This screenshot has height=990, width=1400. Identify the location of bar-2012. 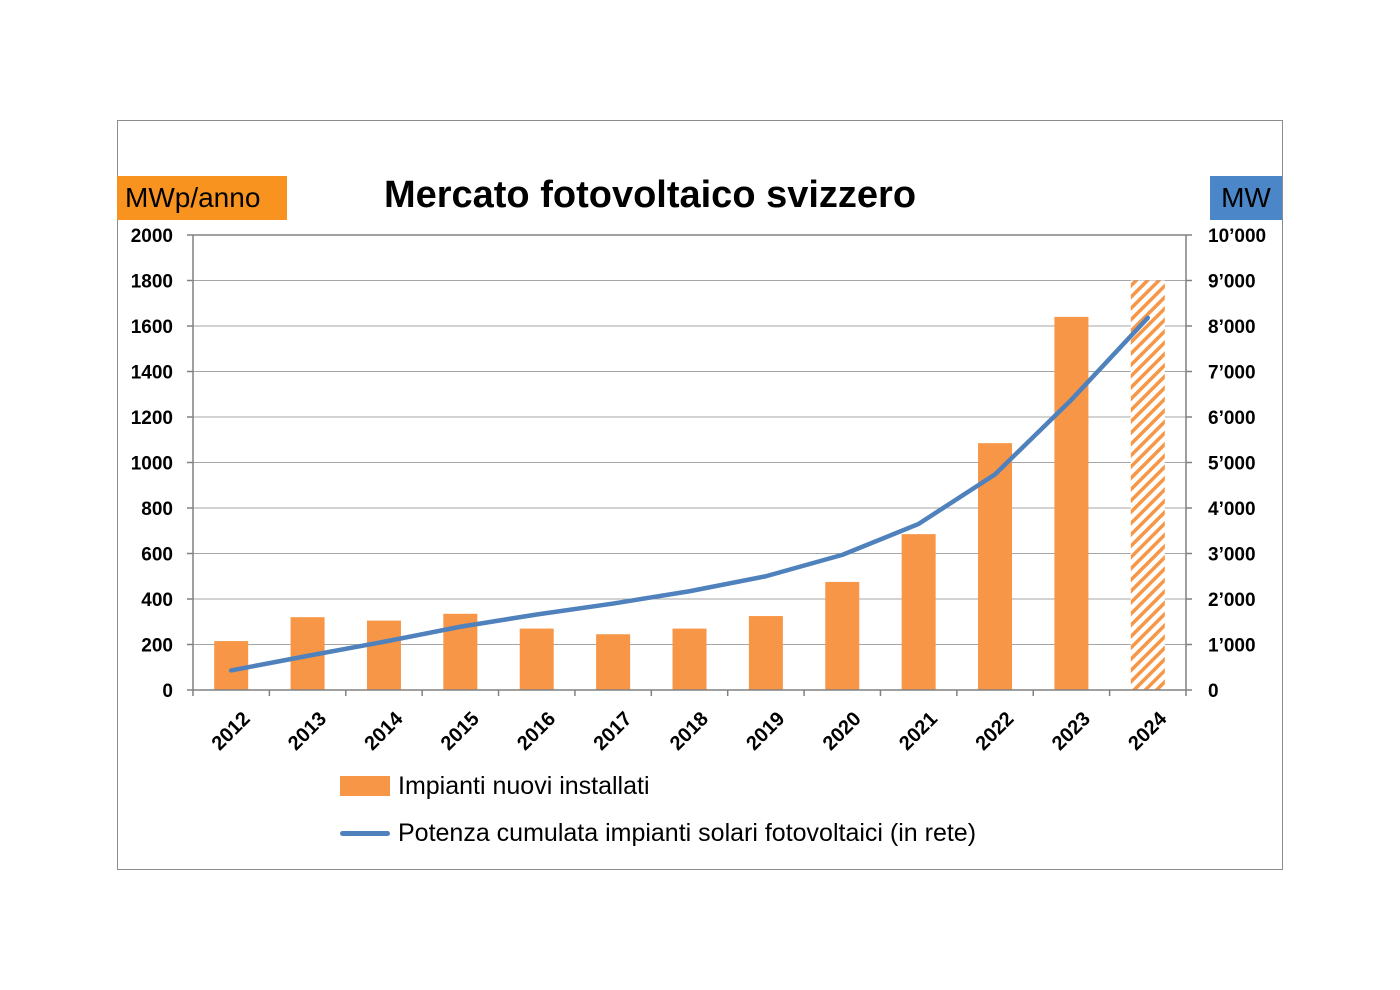
(231, 665).